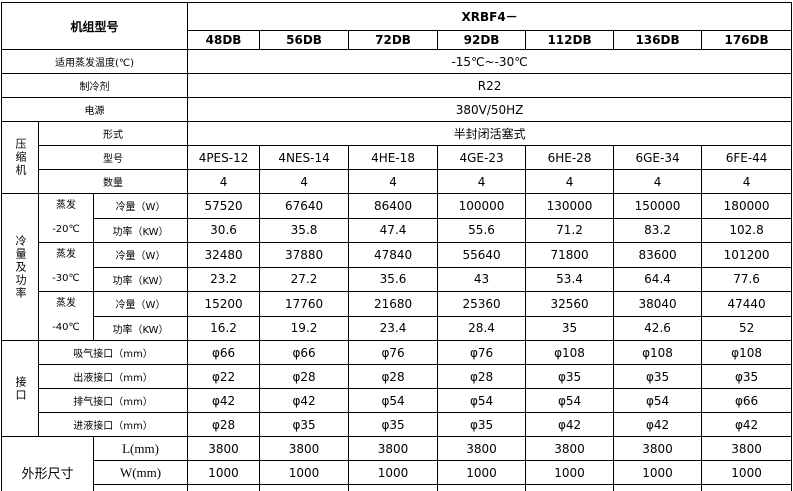  What do you see at coordinates (224, 255) in the screenshot?
I see `value-cell: 32480` at bounding box center [224, 255].